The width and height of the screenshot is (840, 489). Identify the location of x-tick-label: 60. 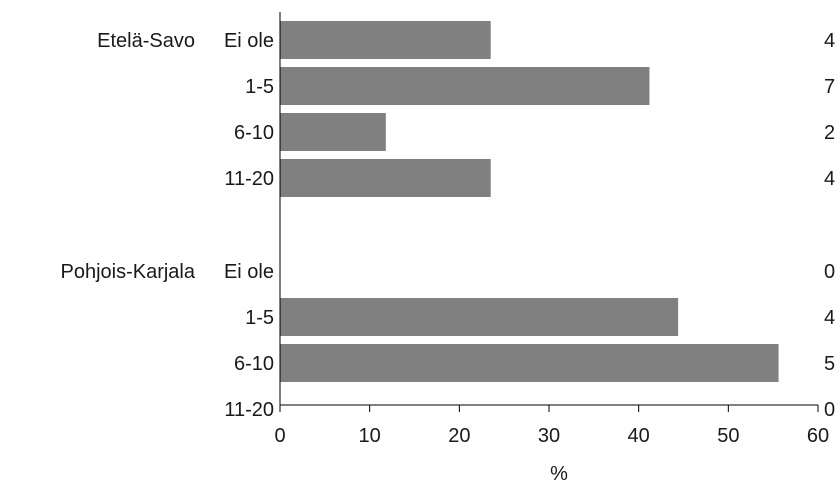
(818, 436).